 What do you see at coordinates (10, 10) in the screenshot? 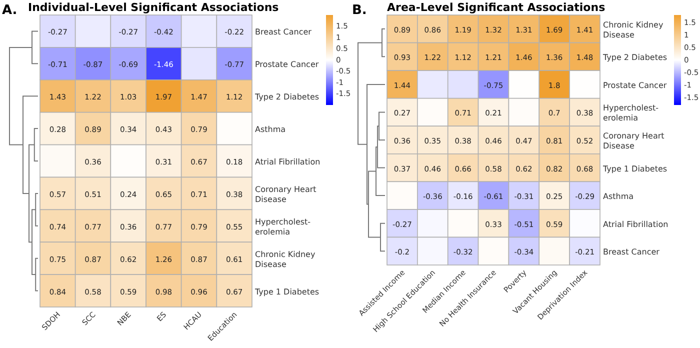
I see `text: A.` at bounding box center [10, 10].